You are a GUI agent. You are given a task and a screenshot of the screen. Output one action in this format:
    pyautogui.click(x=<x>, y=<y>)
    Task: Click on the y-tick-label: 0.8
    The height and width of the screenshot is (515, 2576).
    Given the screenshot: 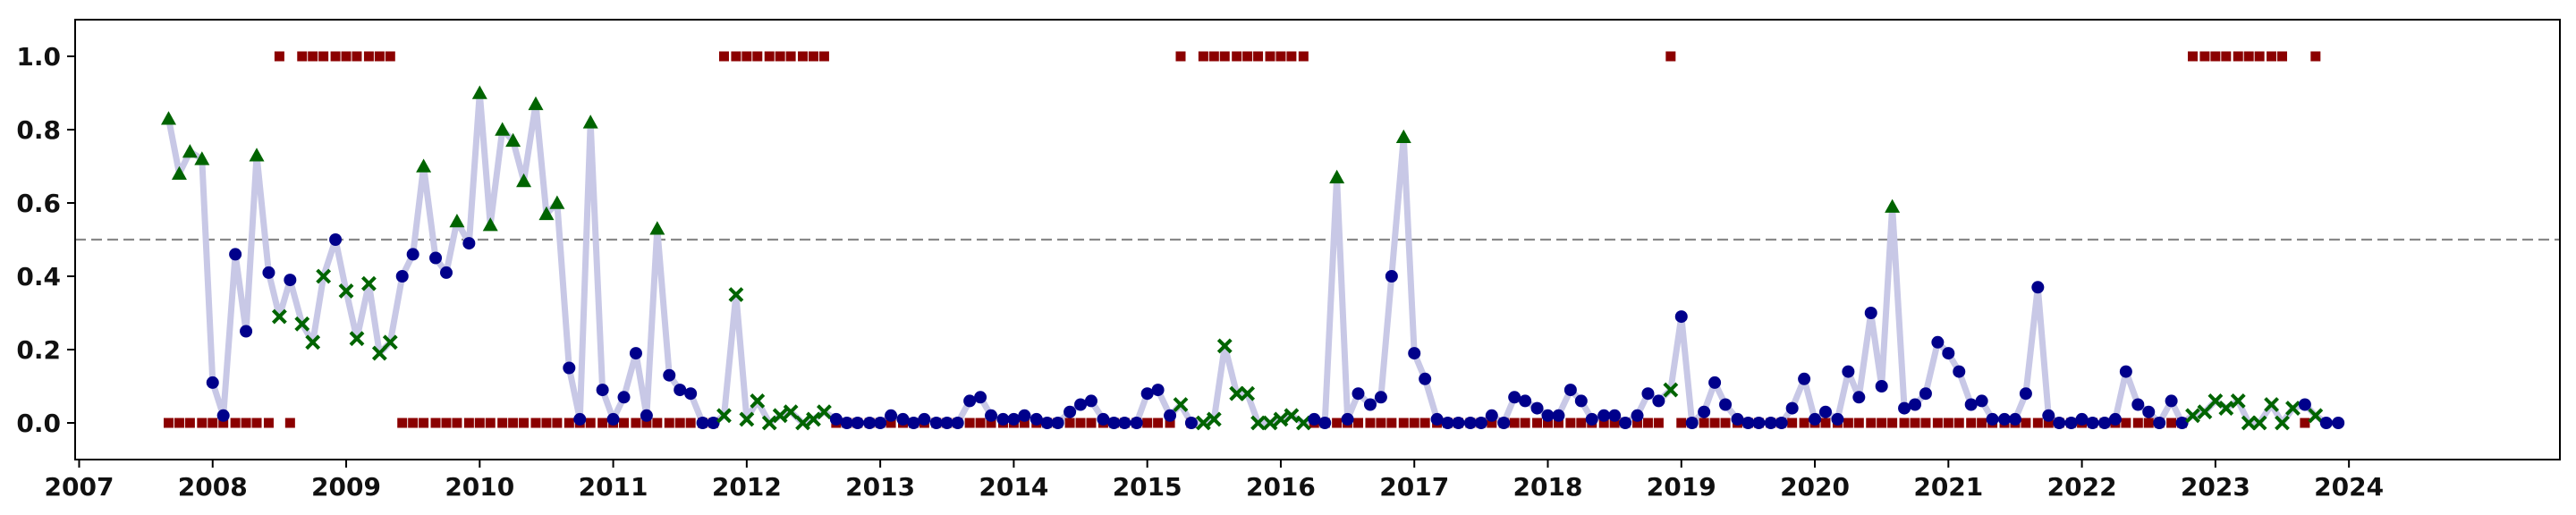 What is the action you would take?
    pyautogui.click(x=38, y=130)
    